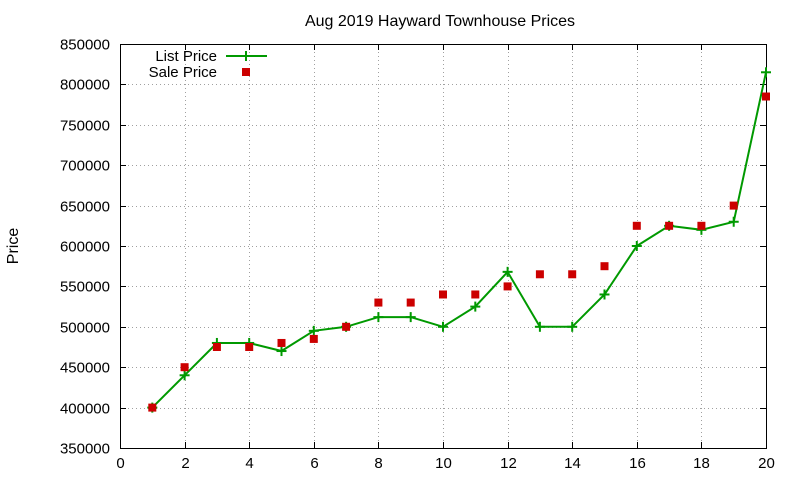 This screenshot has height=480, width=800. Describe the element at coordinates (314, 463) in the screenshot. I see `x-tick-label: 6` at that location.